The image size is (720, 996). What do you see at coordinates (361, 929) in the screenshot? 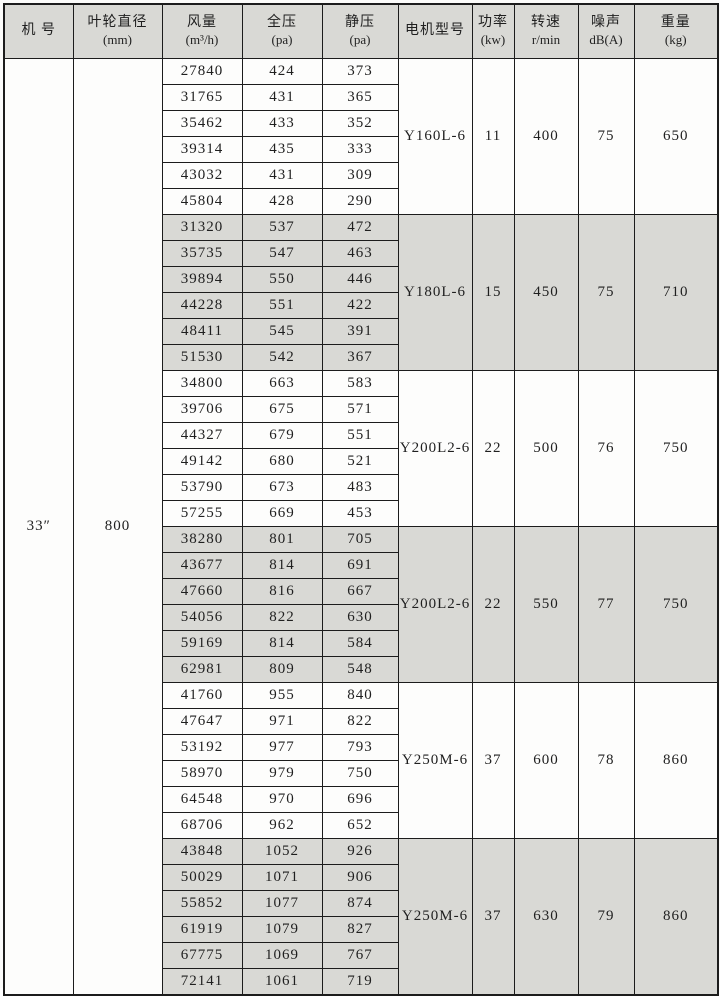
I see `table-row: 61919 1079 827` at bounding box center [361, 929].